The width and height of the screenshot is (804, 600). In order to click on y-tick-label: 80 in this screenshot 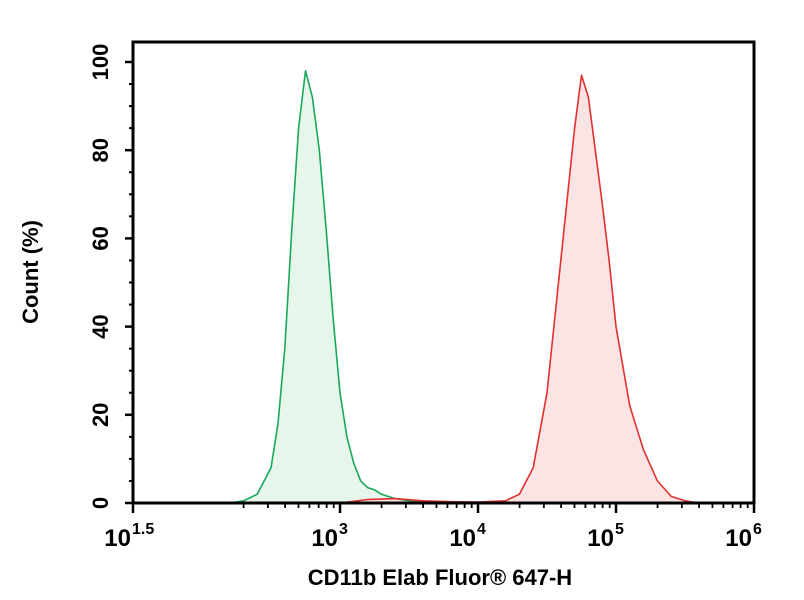, I will do `click(100, 150)`.